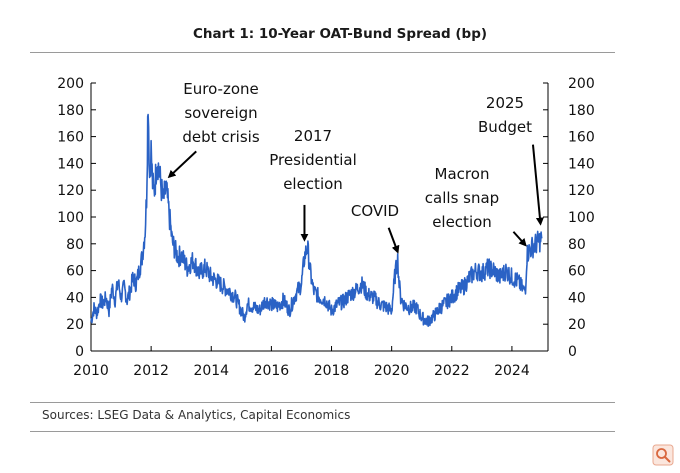 This screenshot has height=473, width=680. What do you see at coordinates (577, 272) in the screenshot?
I see `y-tick-label-right: 60` at bounding box center [577, 272].